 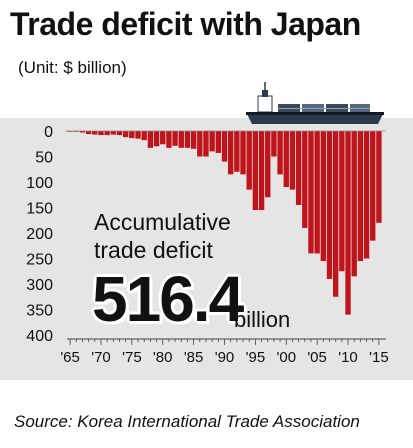 I want to click on x-tick-label: '65, so click(x=70, y=357).